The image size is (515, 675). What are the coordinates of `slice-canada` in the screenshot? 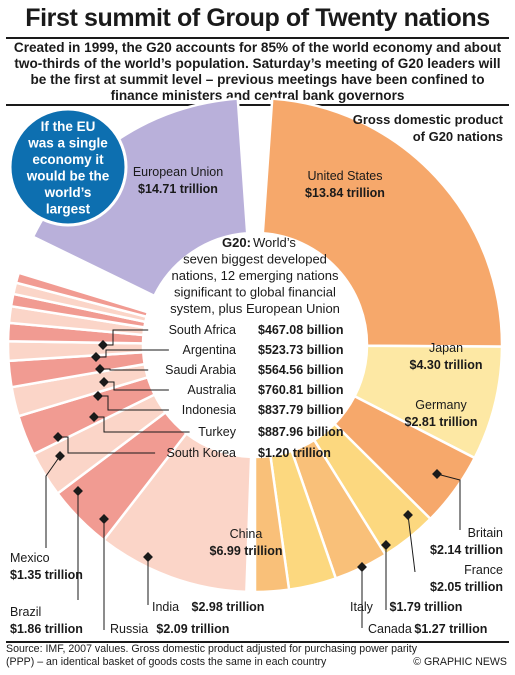 It's located at (272, 524).